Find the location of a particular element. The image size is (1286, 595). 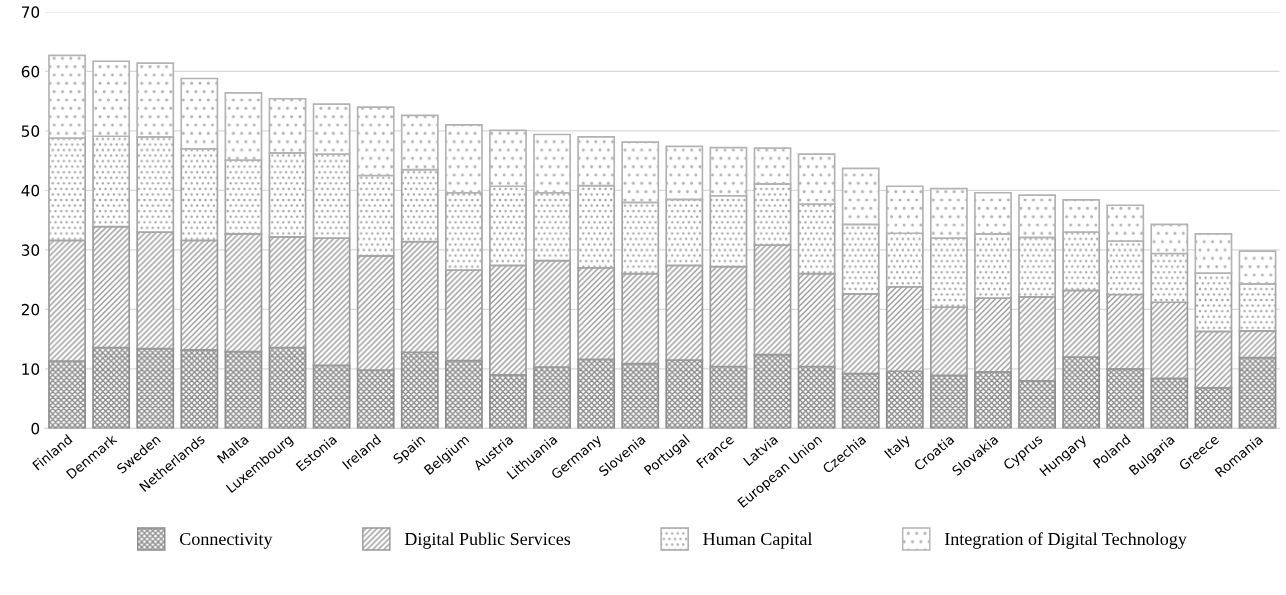

y-tick-label: 30 is located at coordinates (30, 250).